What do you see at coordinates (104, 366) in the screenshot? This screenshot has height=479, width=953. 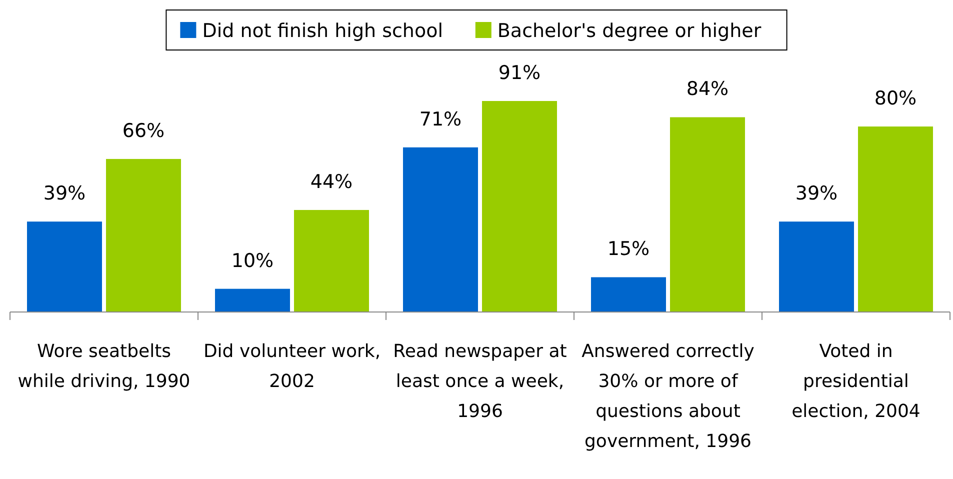 I see `x-tick-label: Wore seatbelts while driving, 1990` at bounding box center [104, 366].